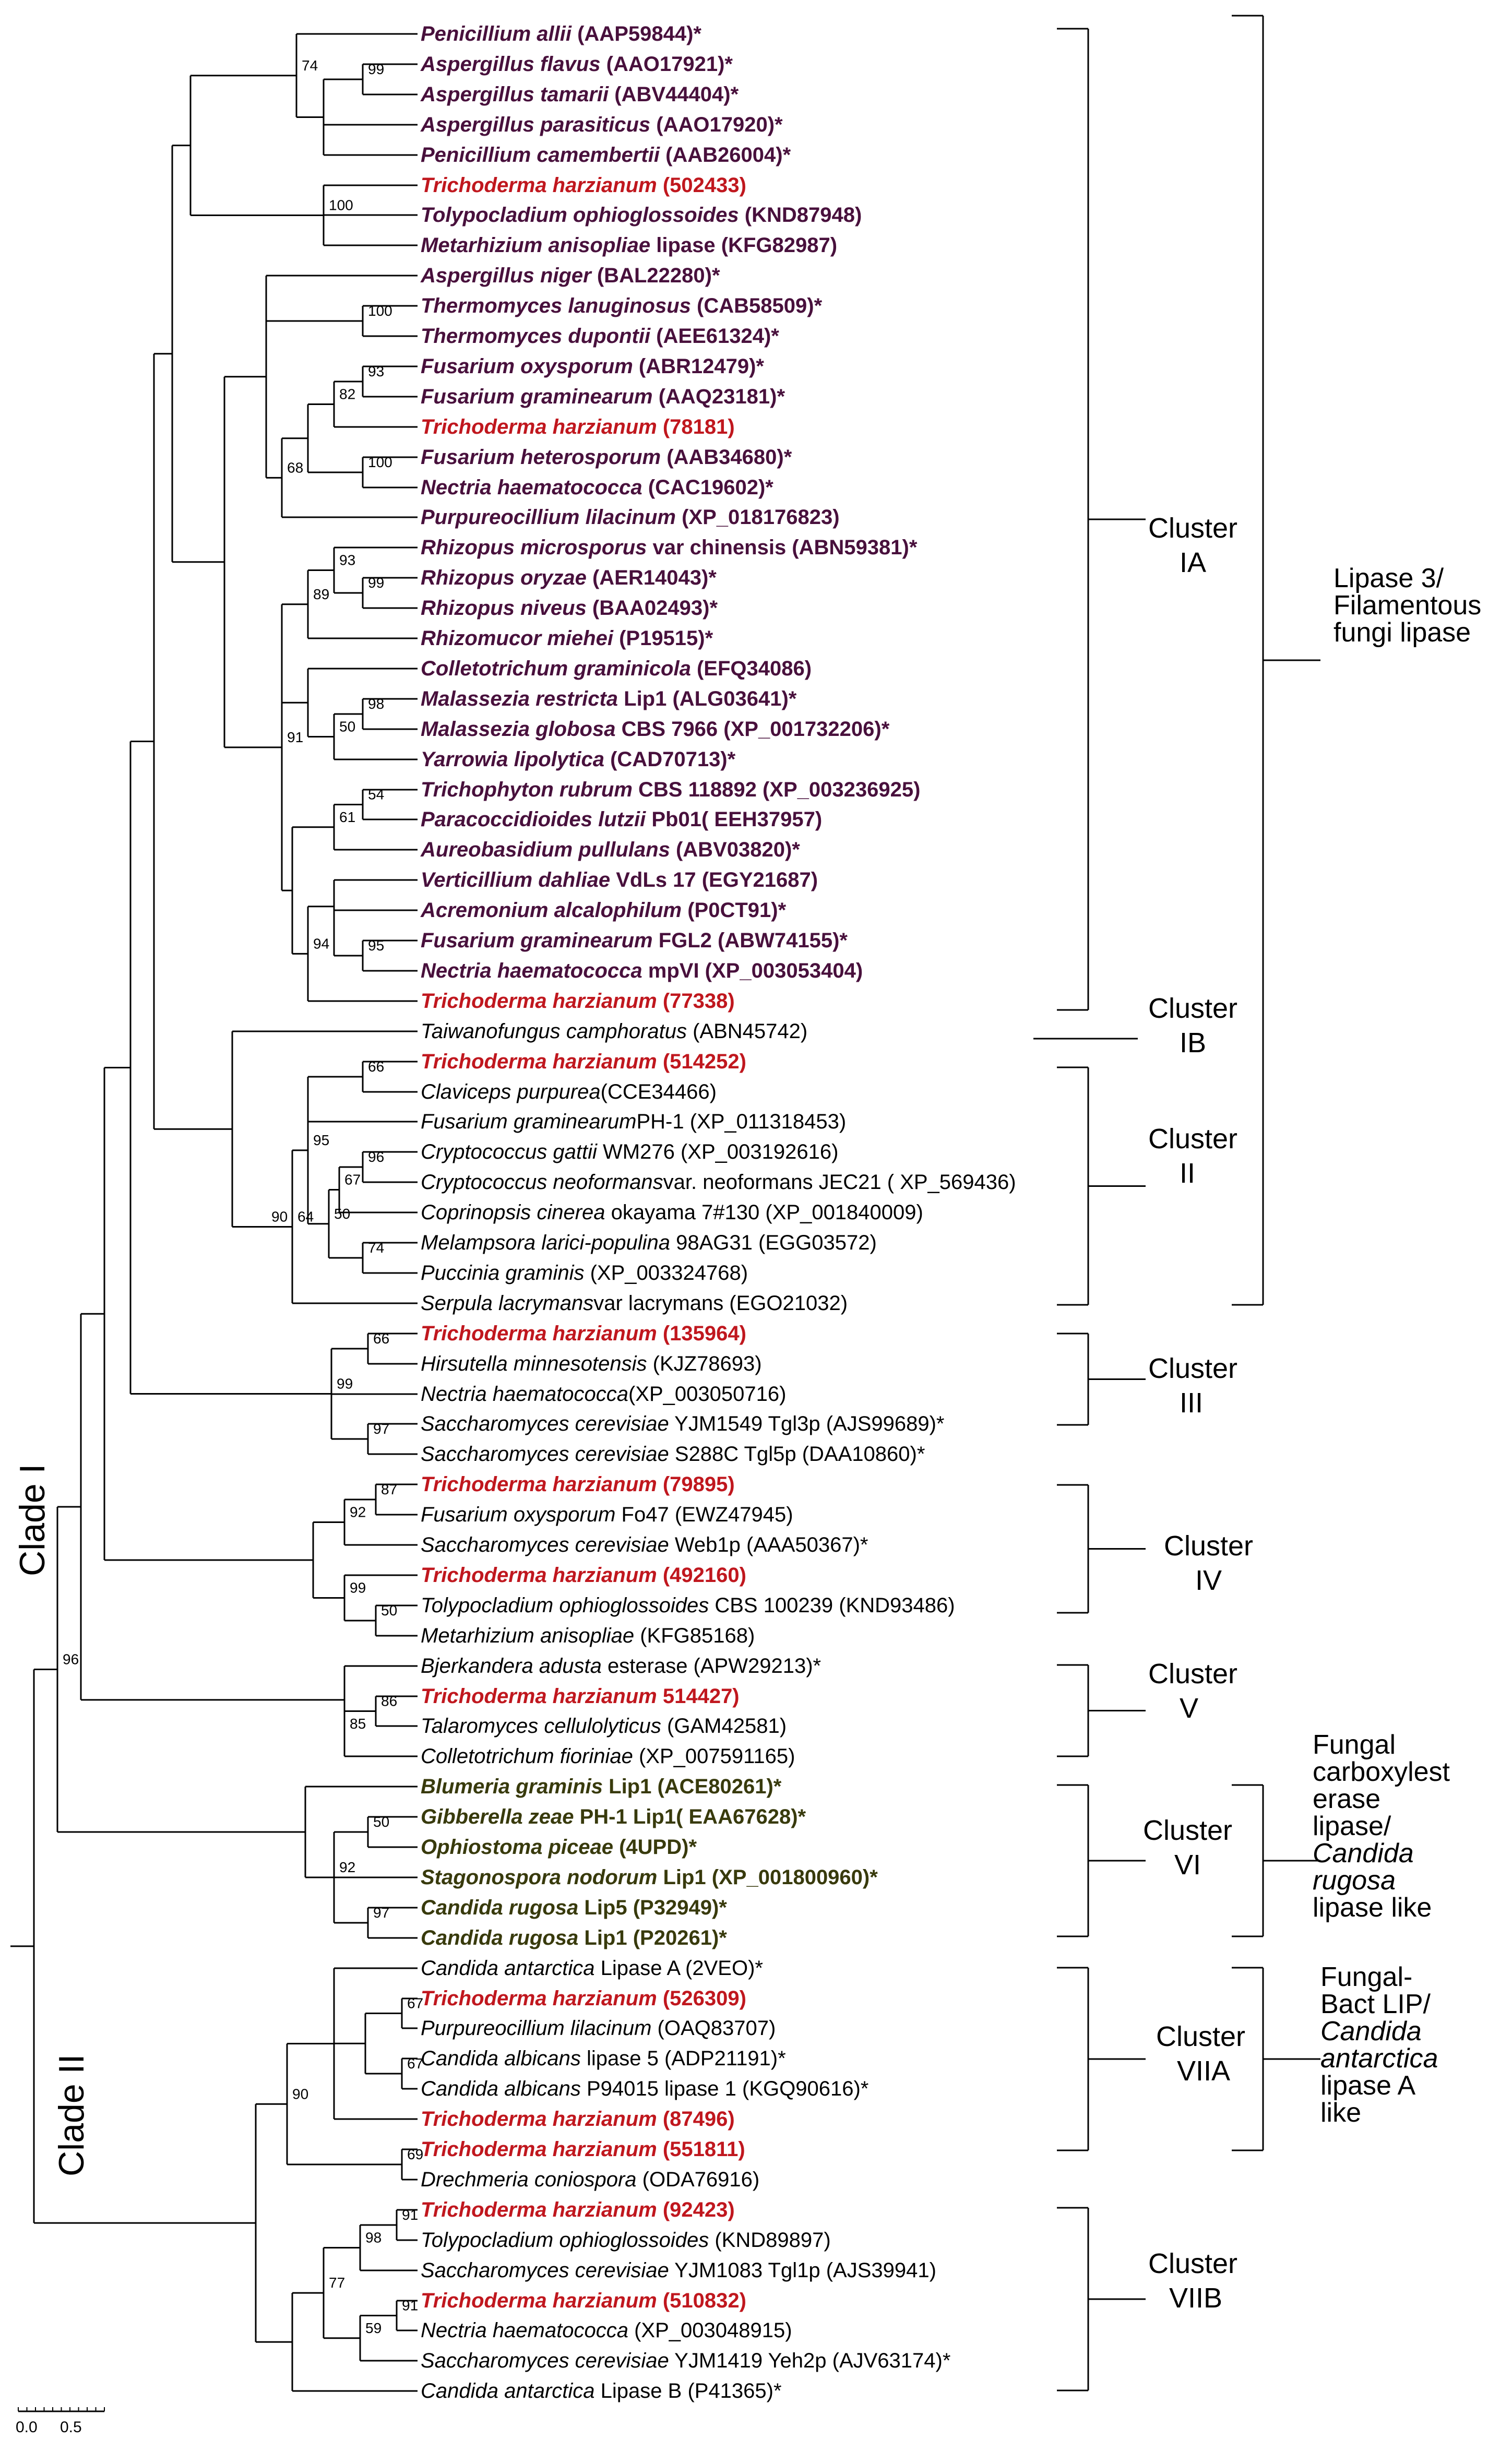 This screenshot has width=1512, height=2463. I want to click on taxon-accession: (KFG85168), so click(694, 1635).